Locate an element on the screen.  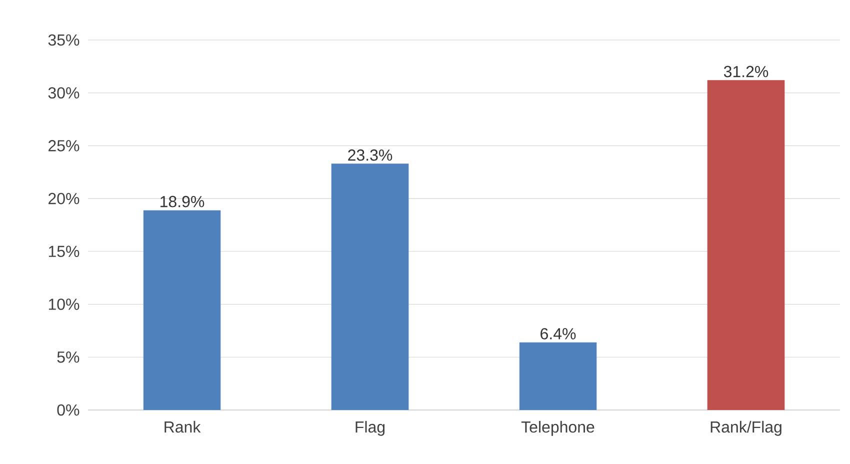
x-tick-label: Rank is located at coordinates (182, 426).